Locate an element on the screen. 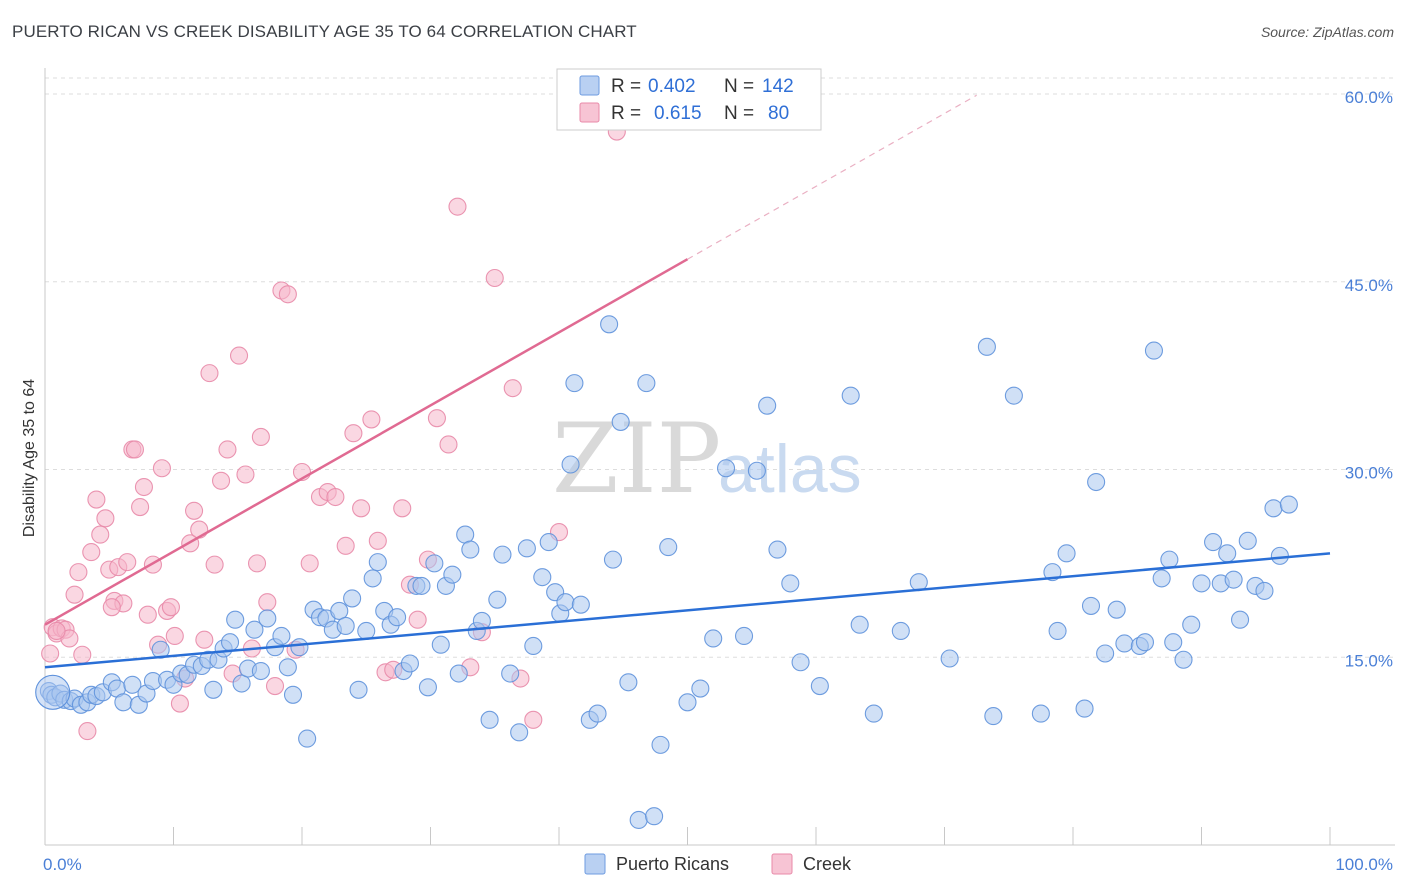  trend-line-puerto-ricans is located at coordinates (687, 610).